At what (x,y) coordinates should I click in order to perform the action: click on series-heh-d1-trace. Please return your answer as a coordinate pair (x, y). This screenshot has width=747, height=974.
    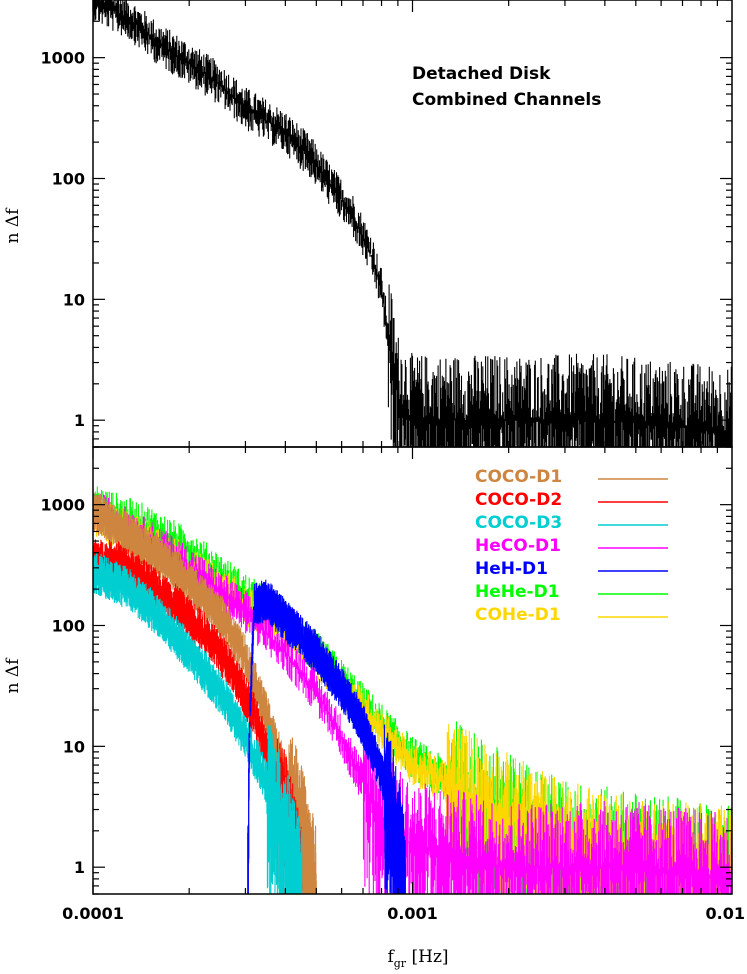
    Looking at the image, I should click on (326, 736).